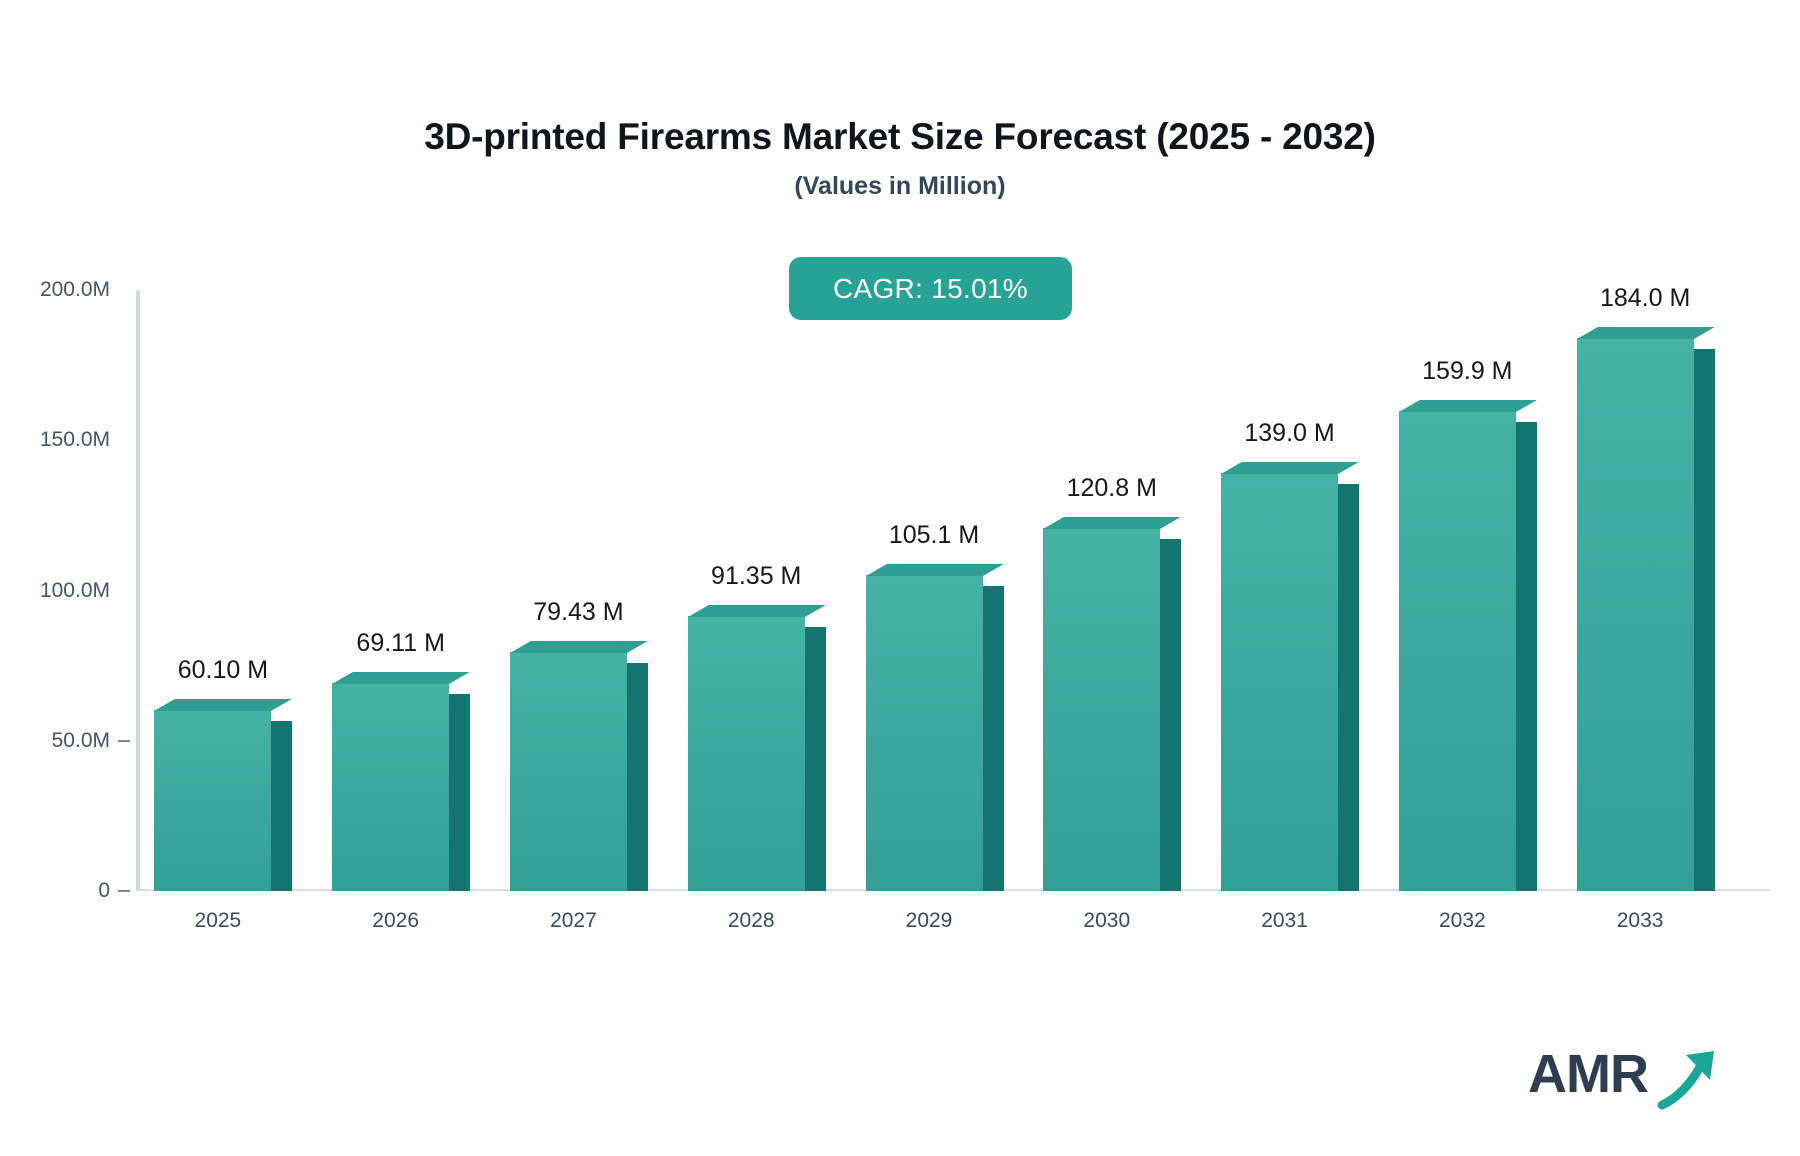  Describe the element at coordinates (1284, 920) in the screenshot. I see `x-axis-tick-label: 2031` at that location.